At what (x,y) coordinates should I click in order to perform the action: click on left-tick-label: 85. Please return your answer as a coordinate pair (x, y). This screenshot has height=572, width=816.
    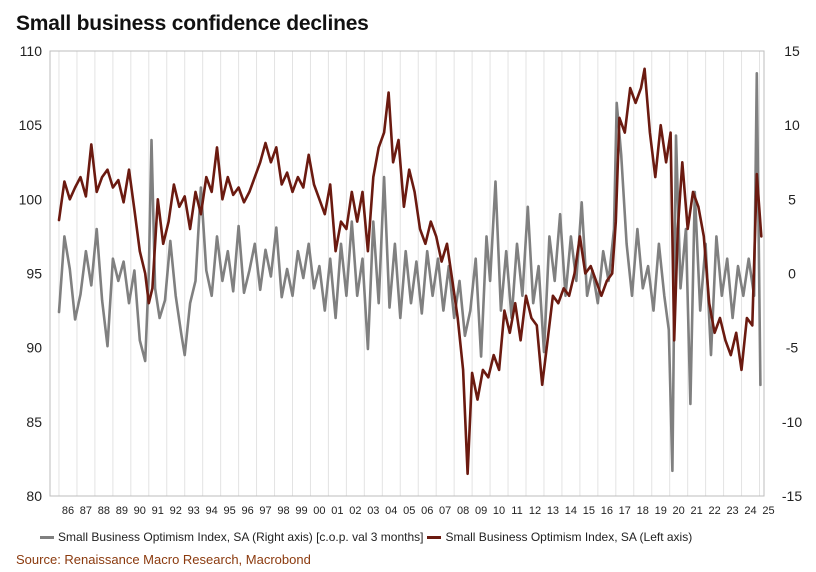
    Looking at the image, I should click on (34, 422).